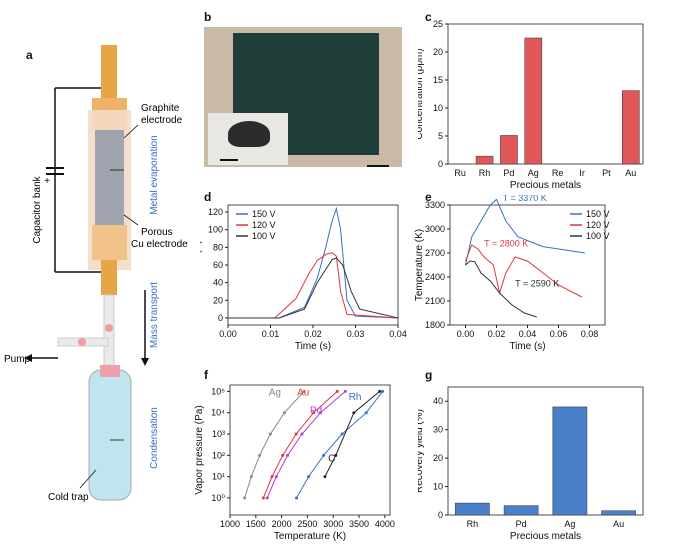 This screenshot has width=675, height=554. What do you see at coordinates (598, 225) in the screenshot?
I see `legend-label: 120 V` at bounding box center [598, 225].